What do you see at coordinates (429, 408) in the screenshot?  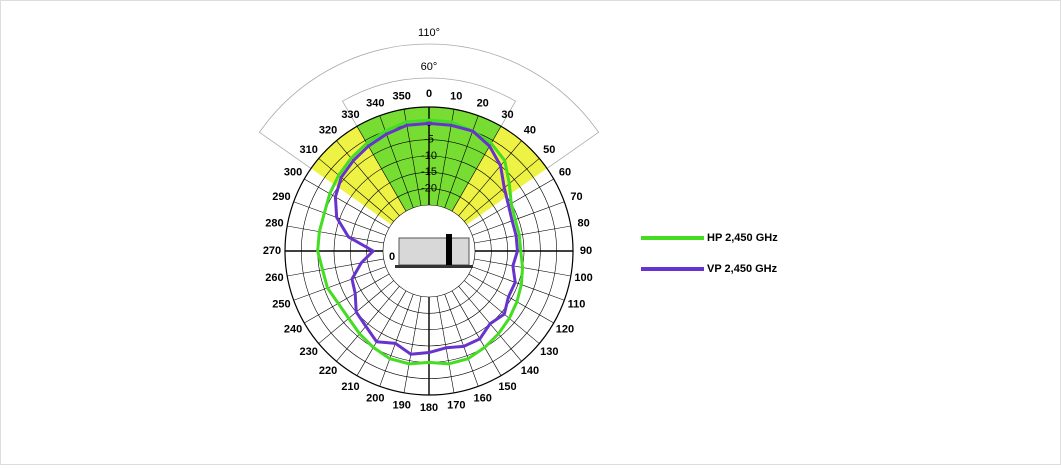 I see `angle-label: 180` at bounding box center [429, 408].